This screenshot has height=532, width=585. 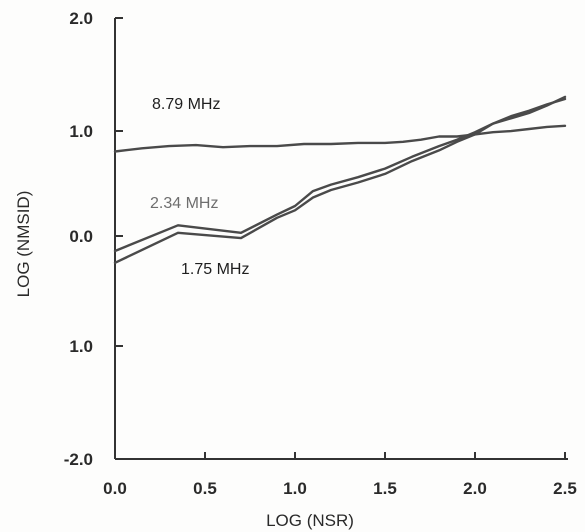 I want to click on y-axis-title: LOG (NMSID), so click(x=23, y=244).